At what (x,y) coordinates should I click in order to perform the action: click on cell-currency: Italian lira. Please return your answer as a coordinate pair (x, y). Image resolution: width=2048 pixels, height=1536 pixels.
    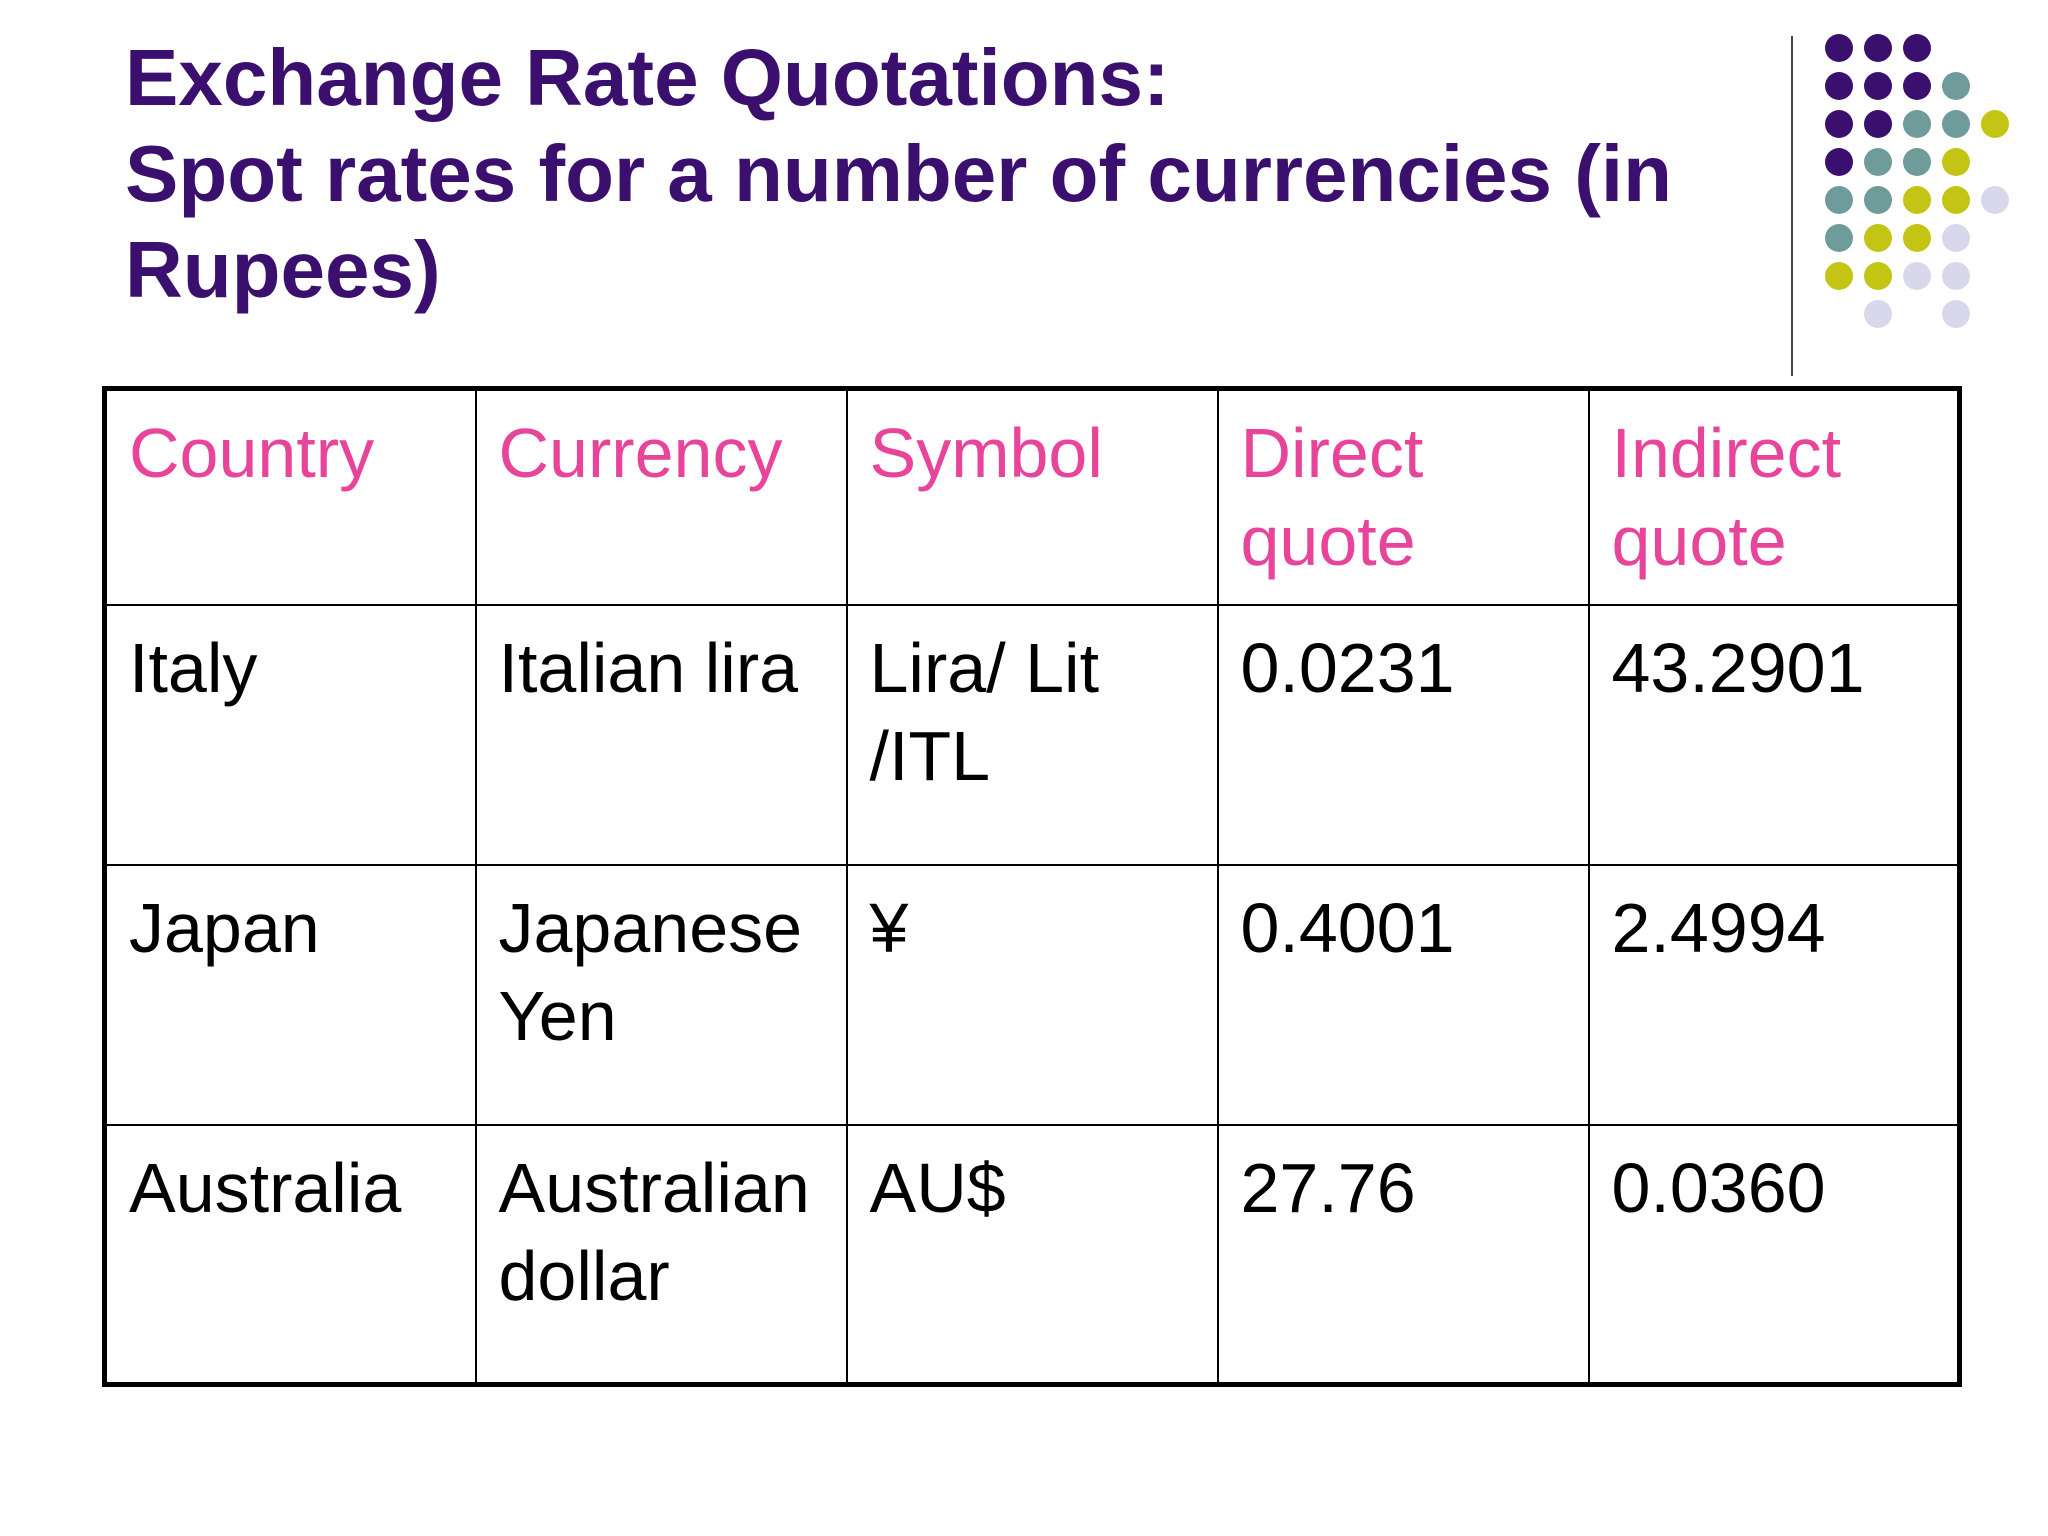
    Looking at the image, I should click on (661, 734).